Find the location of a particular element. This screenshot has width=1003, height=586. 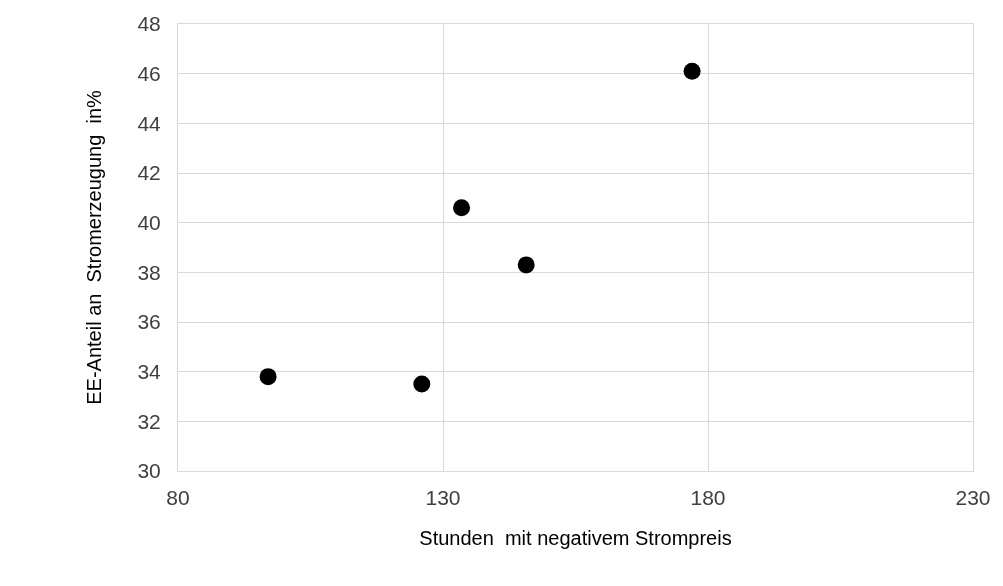

y-tick-label: 42 is located at coordinates (149, 173).